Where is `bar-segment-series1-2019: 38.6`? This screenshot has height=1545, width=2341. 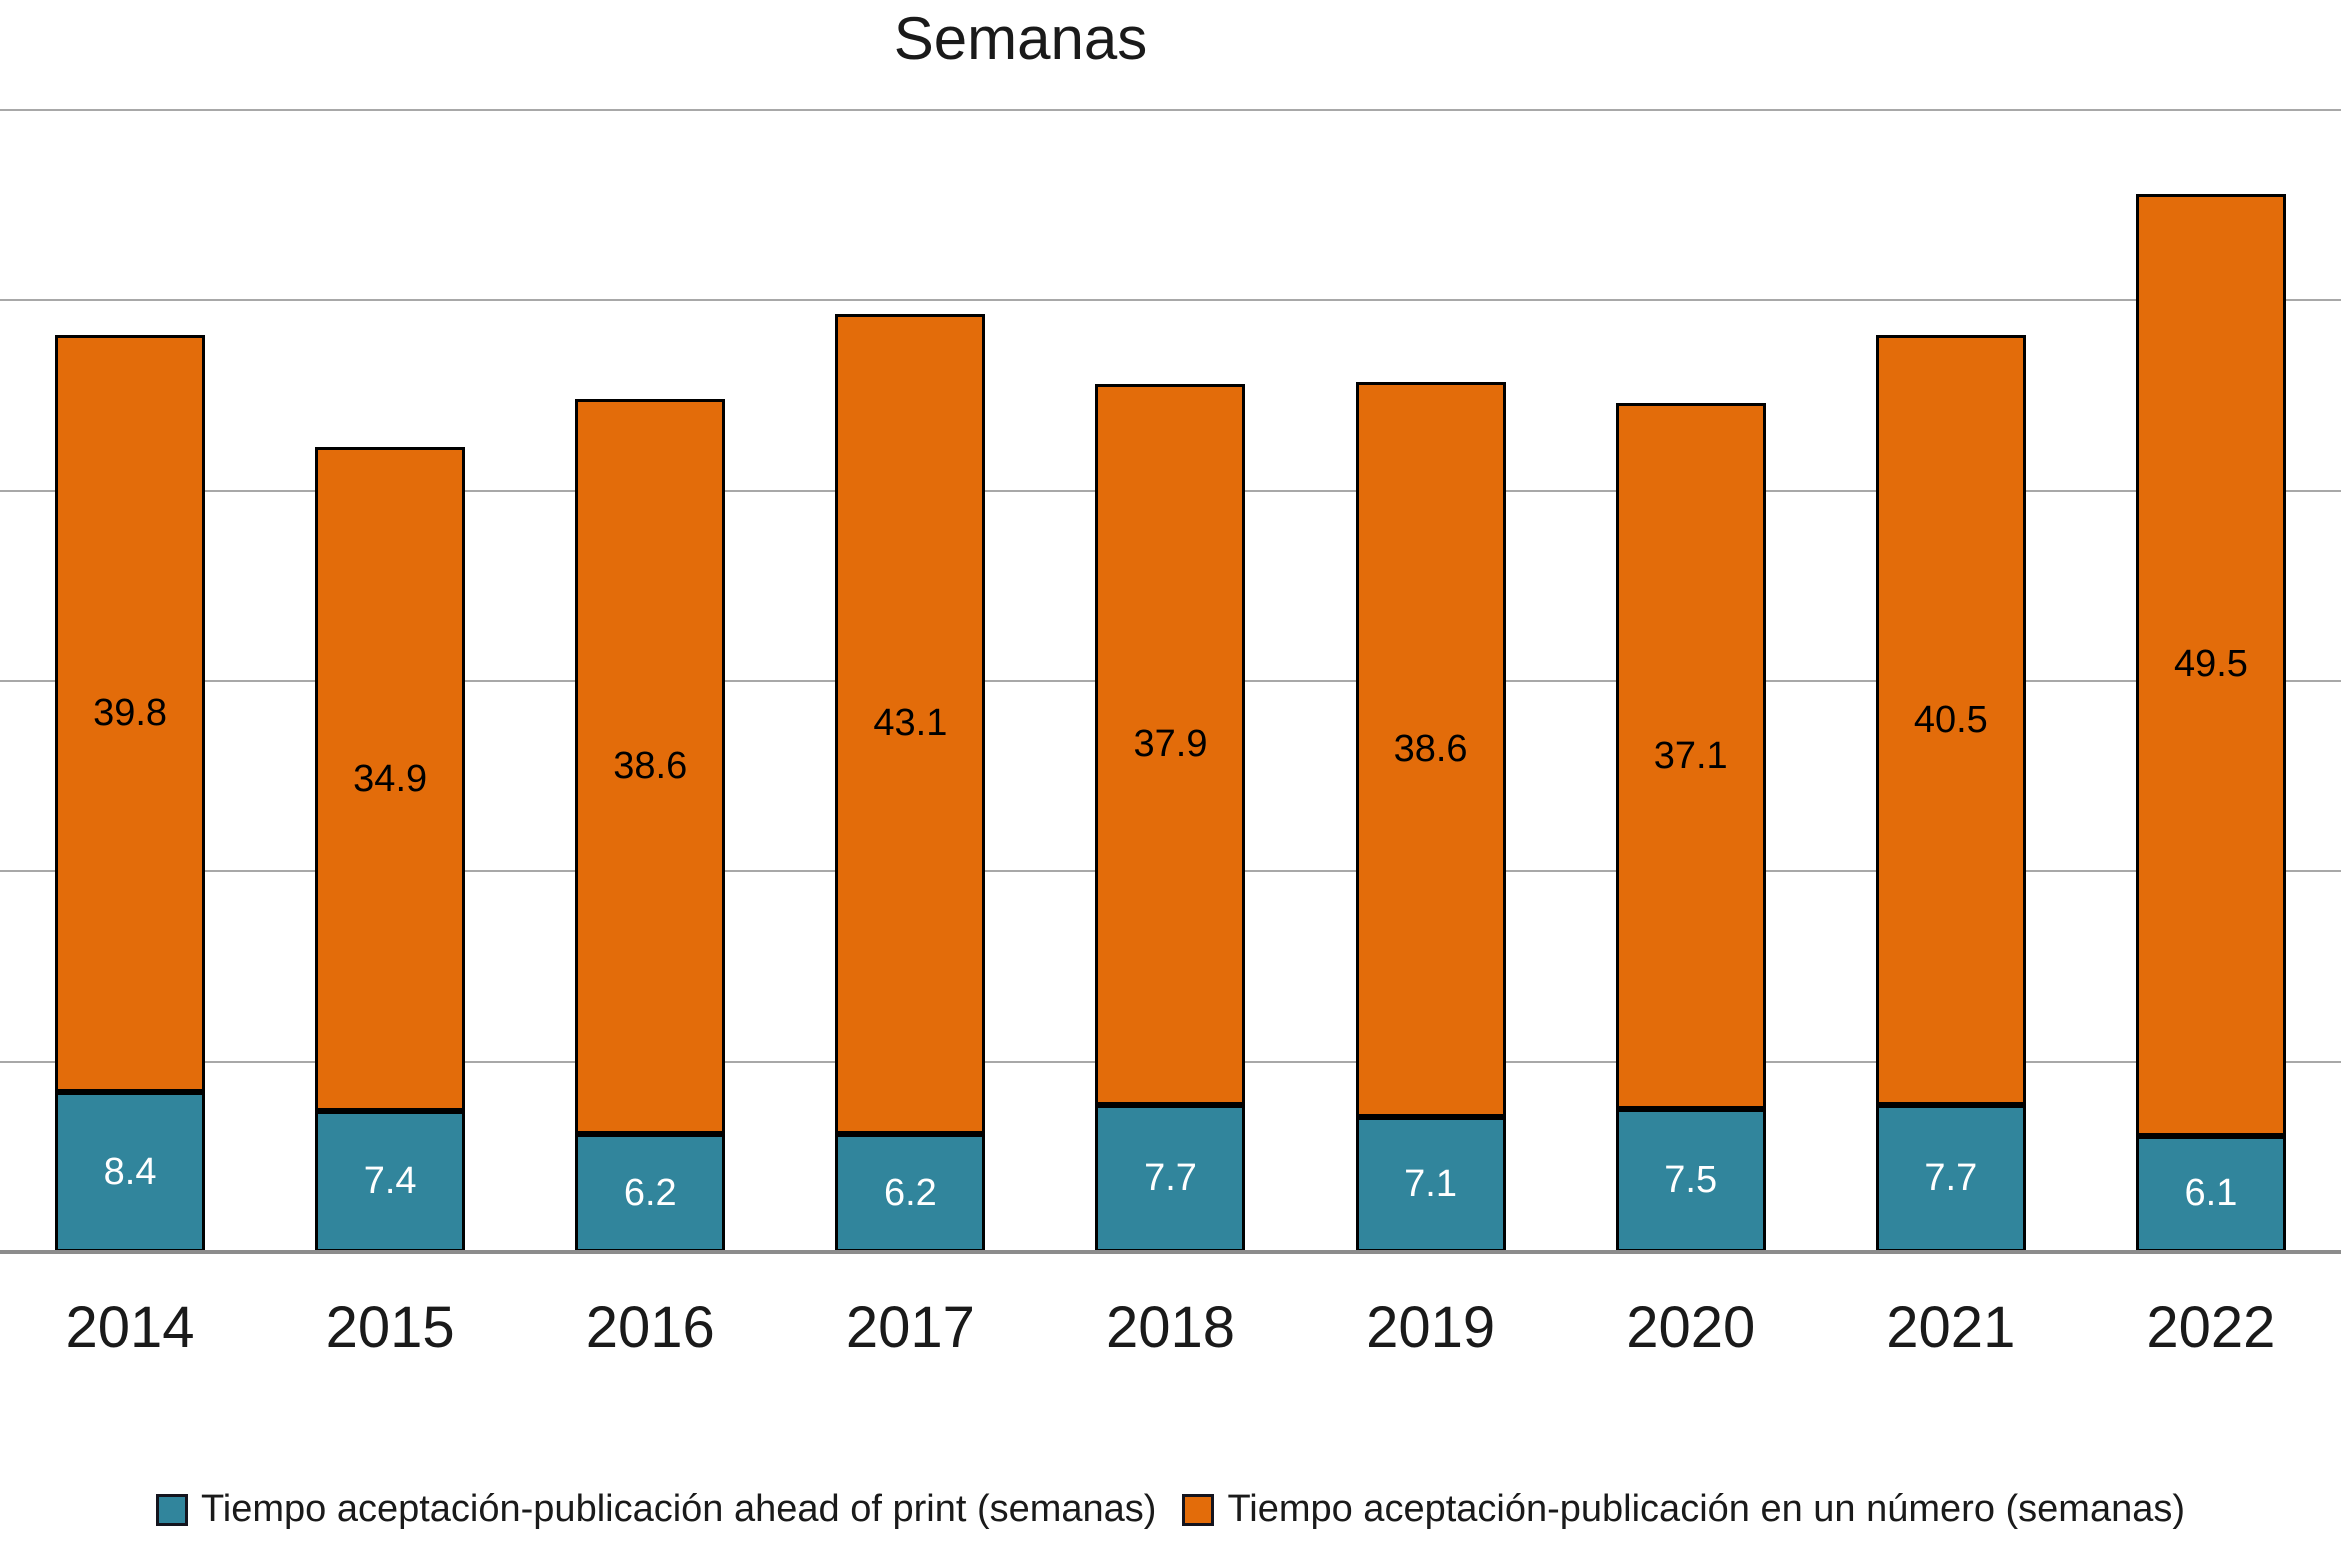
bar-segment-series1-2019: 38.6 is located at coordinates (1430, 749).